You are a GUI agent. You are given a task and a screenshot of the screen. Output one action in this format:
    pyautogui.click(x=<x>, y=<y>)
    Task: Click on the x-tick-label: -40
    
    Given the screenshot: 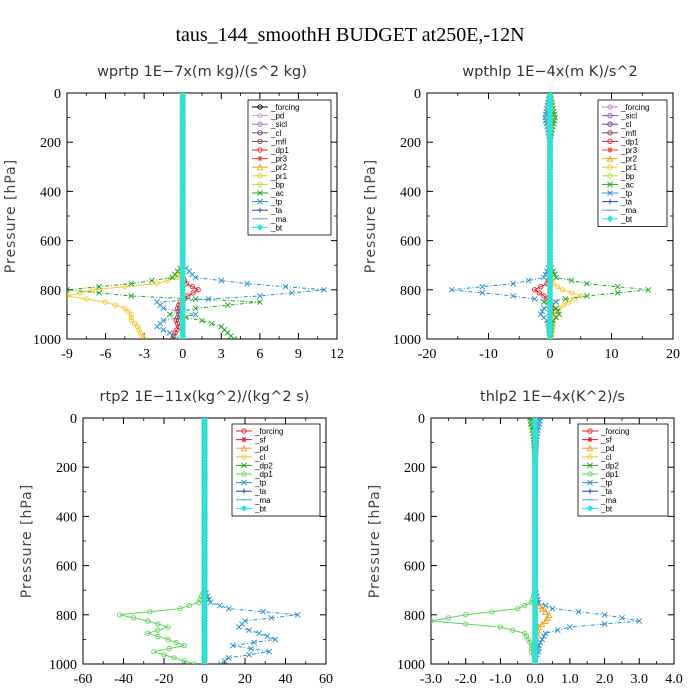 What is the action you would take?
    pyautogui.click(x=123, y=679)
    